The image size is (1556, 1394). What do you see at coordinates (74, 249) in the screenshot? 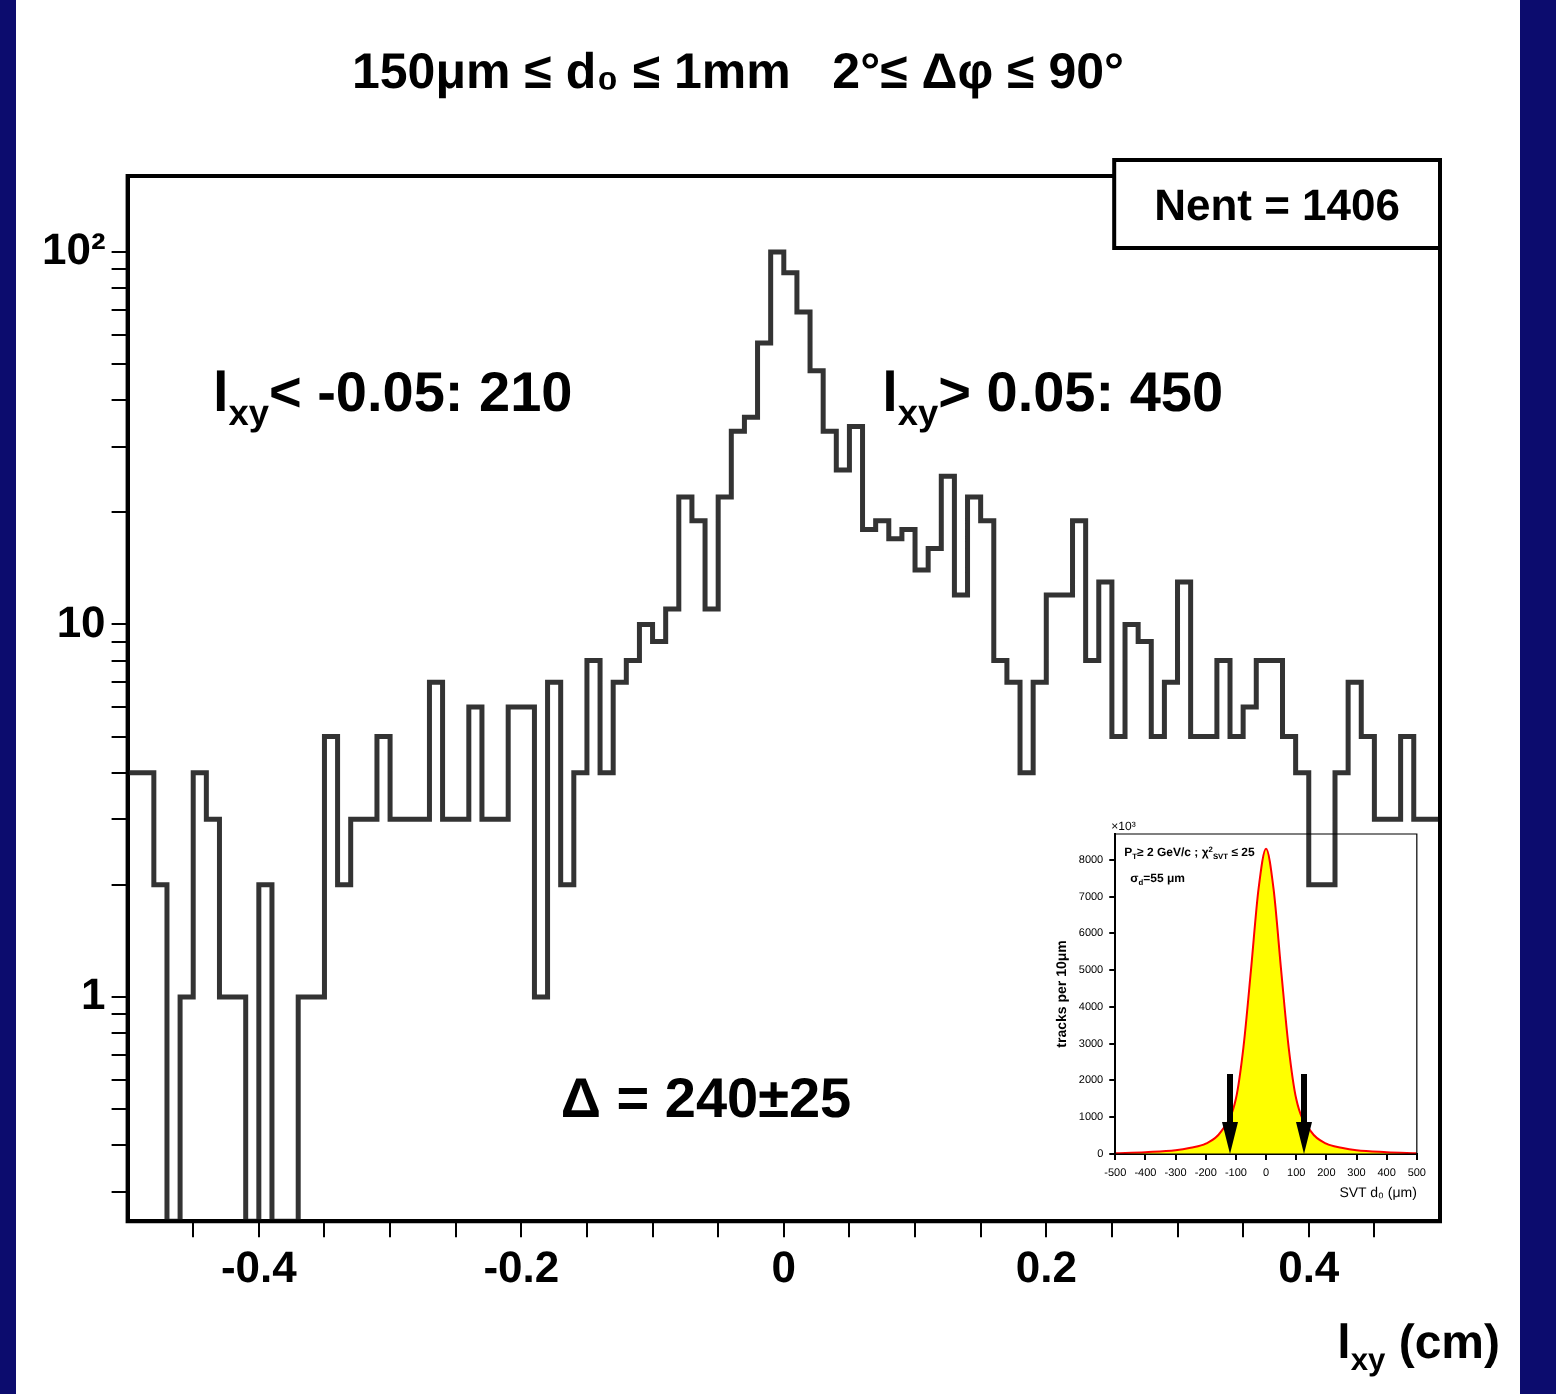
I see `y-tick-label: 10²` at bounding box center [74, 249].